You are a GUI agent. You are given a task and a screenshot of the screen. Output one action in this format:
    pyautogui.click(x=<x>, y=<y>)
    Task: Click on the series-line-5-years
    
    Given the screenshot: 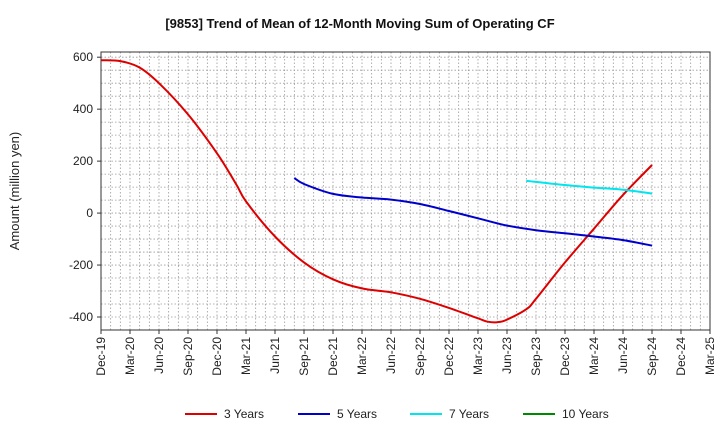 What is the action you would take?
    pyautogui.click(x=473, y=212)
    